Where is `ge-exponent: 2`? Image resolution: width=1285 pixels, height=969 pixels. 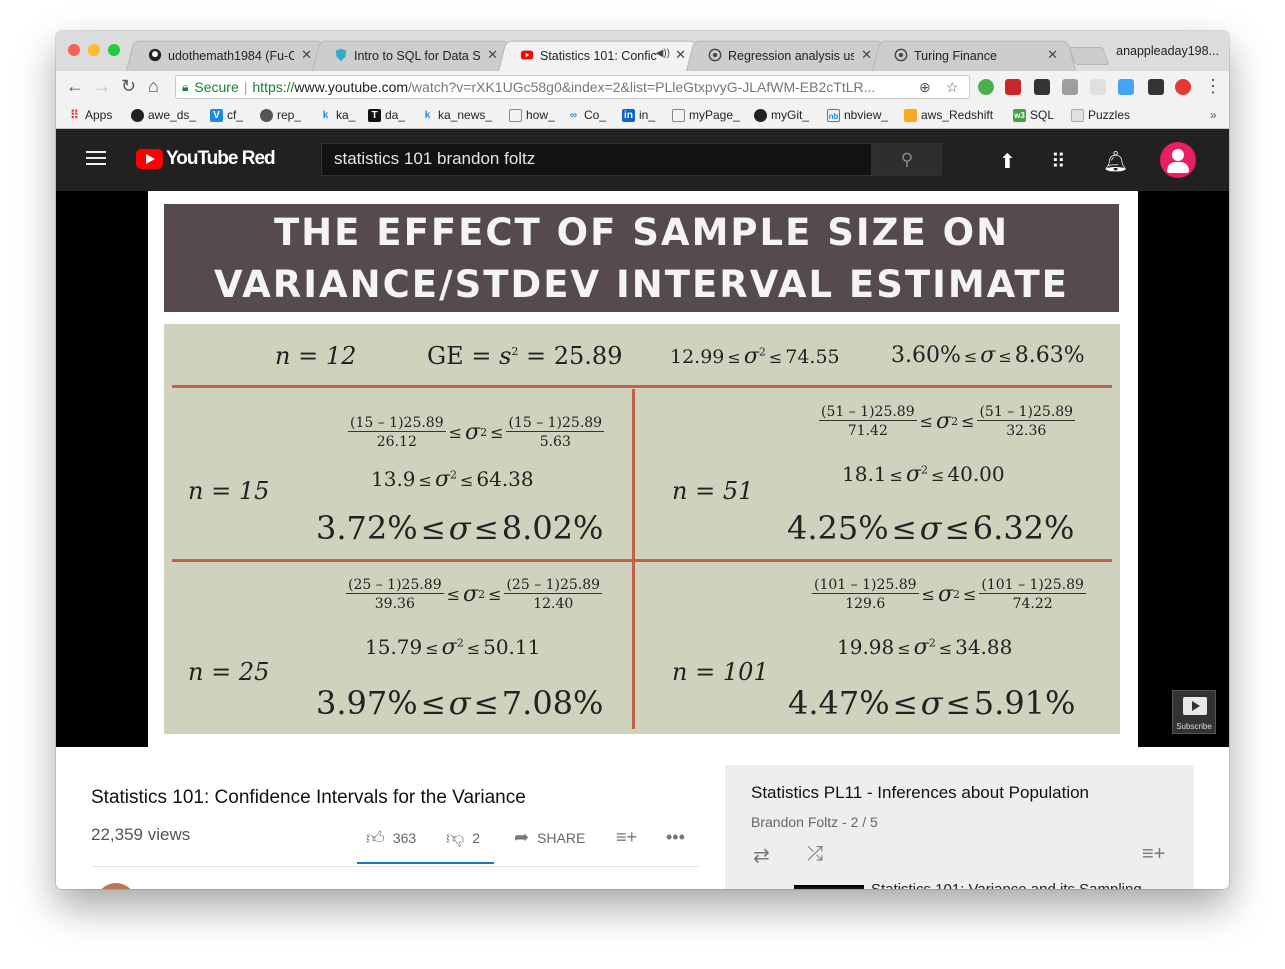 ge-exponent: 2 is located at coordinates (515, 351).